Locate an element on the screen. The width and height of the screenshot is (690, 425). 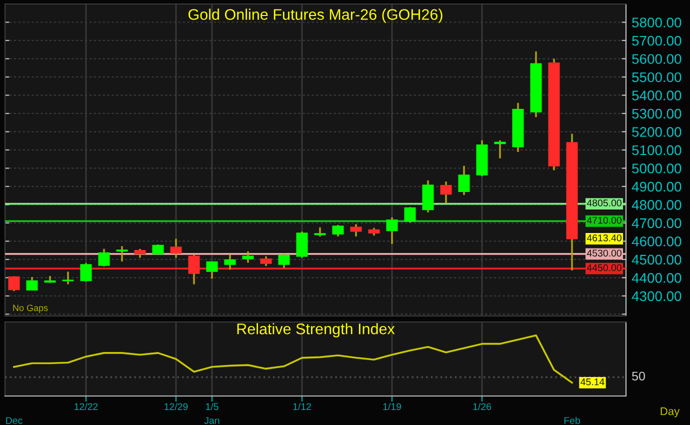
text: Feb is located at coordinates (572, 420).